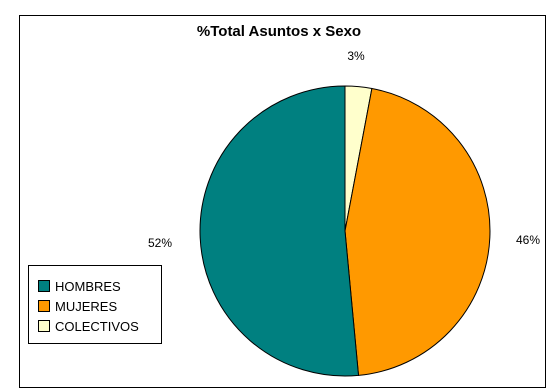 The width and height of the screenshot is (548, 390). Describe the element at coordinates (279, 31) in the screenshot. I see `chart-title: %Total Asuntos x Sexo` at that location.